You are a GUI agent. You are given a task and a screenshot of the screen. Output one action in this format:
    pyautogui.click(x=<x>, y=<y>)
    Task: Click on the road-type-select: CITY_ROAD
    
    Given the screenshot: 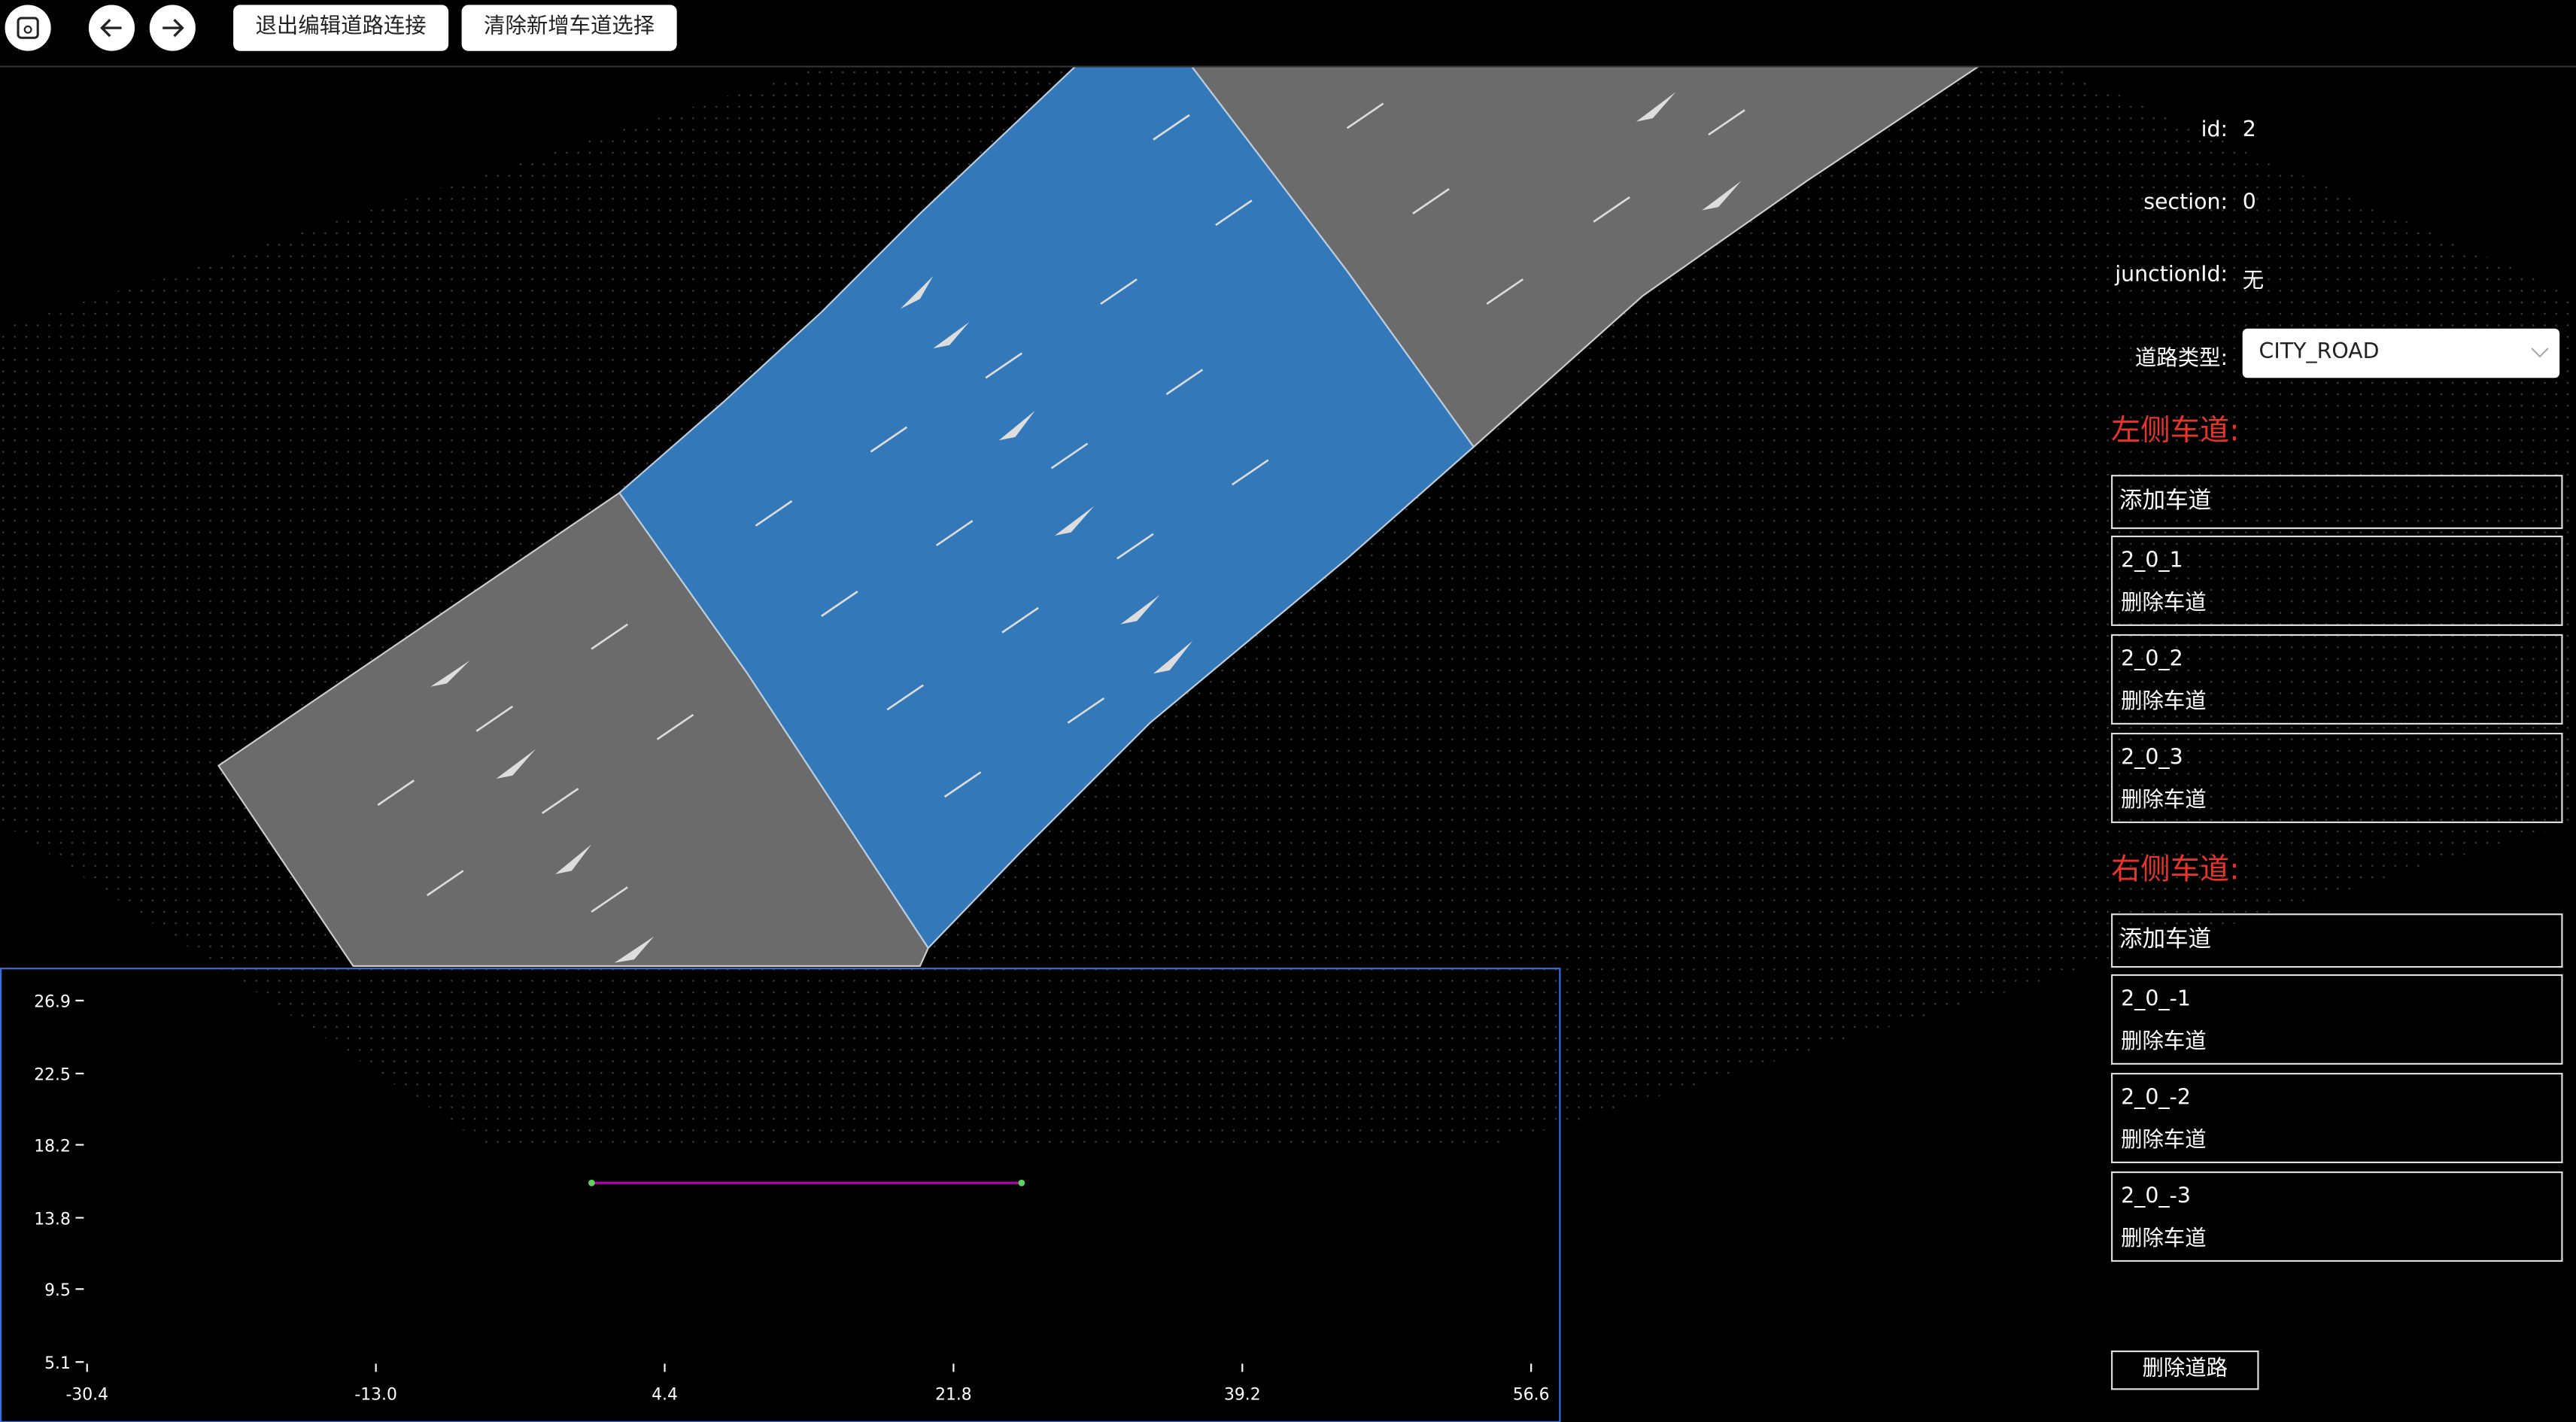 What is the action you would take?
    pyautogui.click(x=2401, y=353)
    